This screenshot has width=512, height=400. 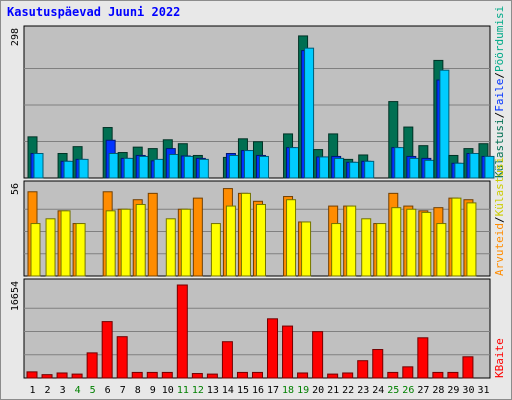 What do you see at coordinates (123, 390) in the screenshot?
I see `x-tick-label-7: 7` at bounding box center [123, 390].